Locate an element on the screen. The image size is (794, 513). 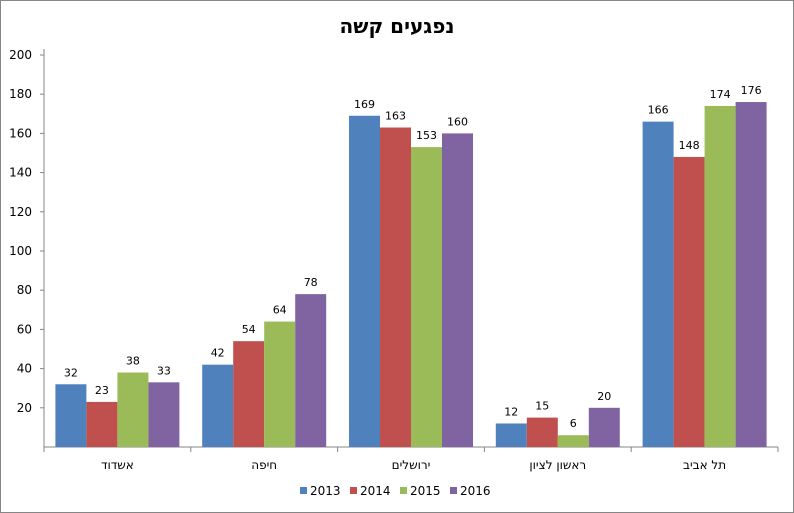
x-category-label: אשדוד is located at coordinates (117, 465).